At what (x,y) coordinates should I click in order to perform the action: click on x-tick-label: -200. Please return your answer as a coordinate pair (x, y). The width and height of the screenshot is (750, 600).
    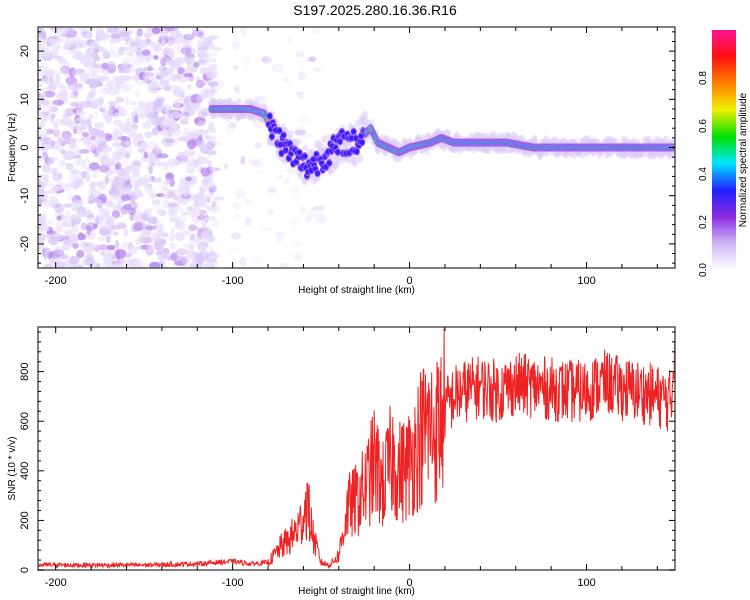
    Looking at the image, I should click on (56, 583).